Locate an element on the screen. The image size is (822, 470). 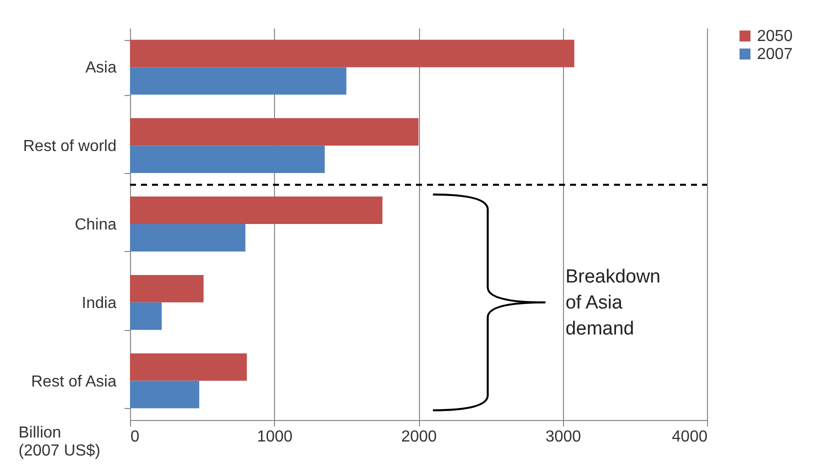
x-tick-label: 2000 is located at coordinates (419, 437).